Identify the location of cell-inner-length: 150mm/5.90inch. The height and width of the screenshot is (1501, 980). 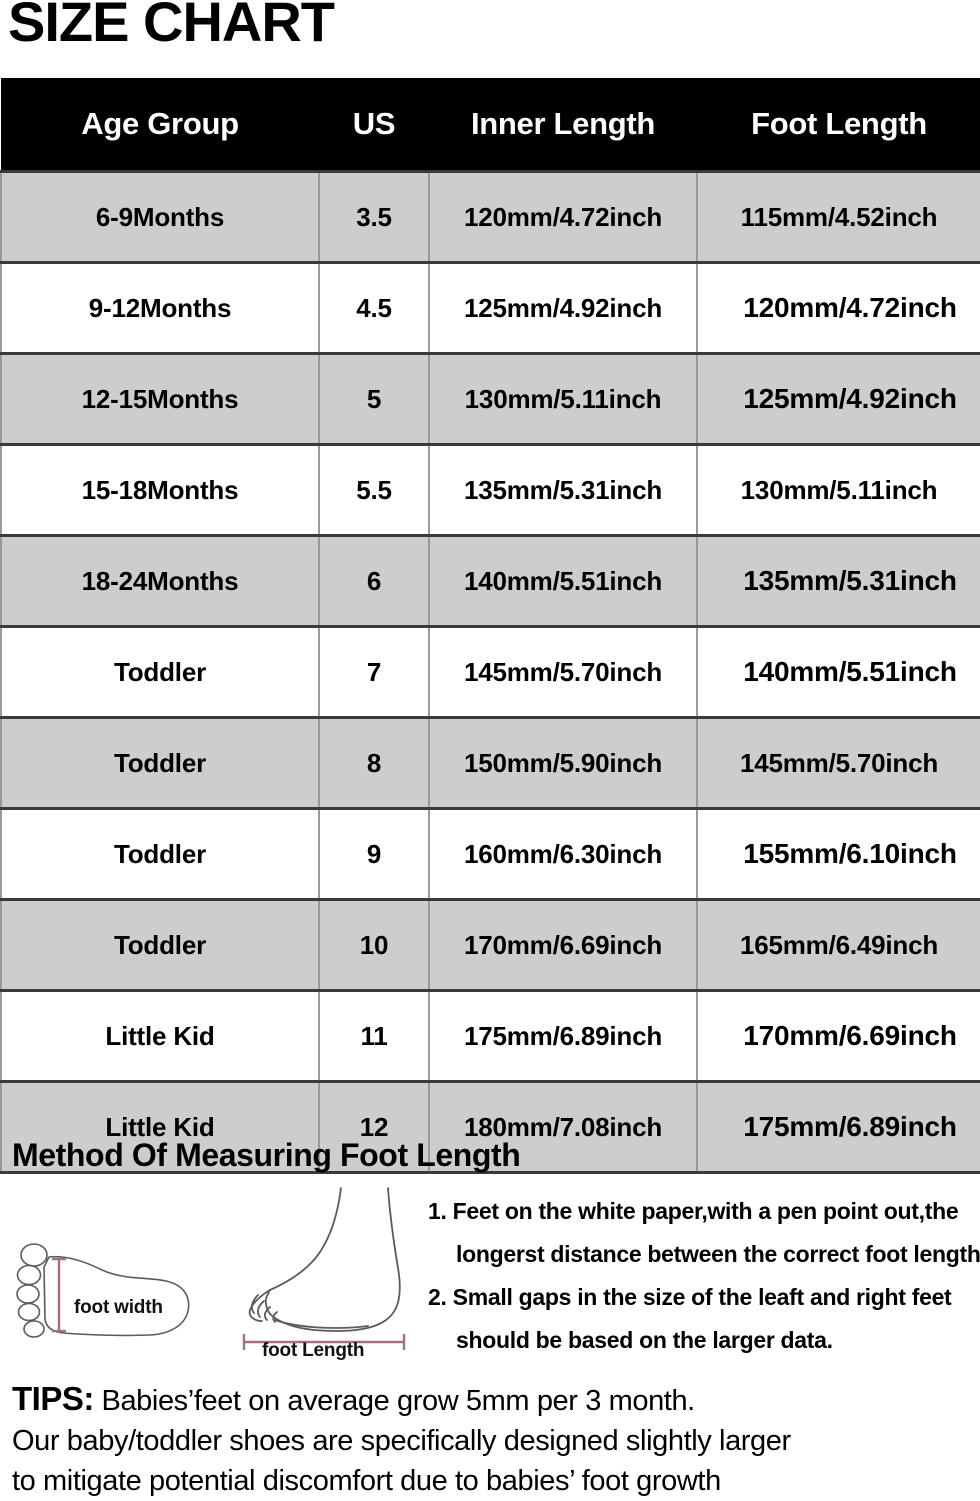
(563, 762).